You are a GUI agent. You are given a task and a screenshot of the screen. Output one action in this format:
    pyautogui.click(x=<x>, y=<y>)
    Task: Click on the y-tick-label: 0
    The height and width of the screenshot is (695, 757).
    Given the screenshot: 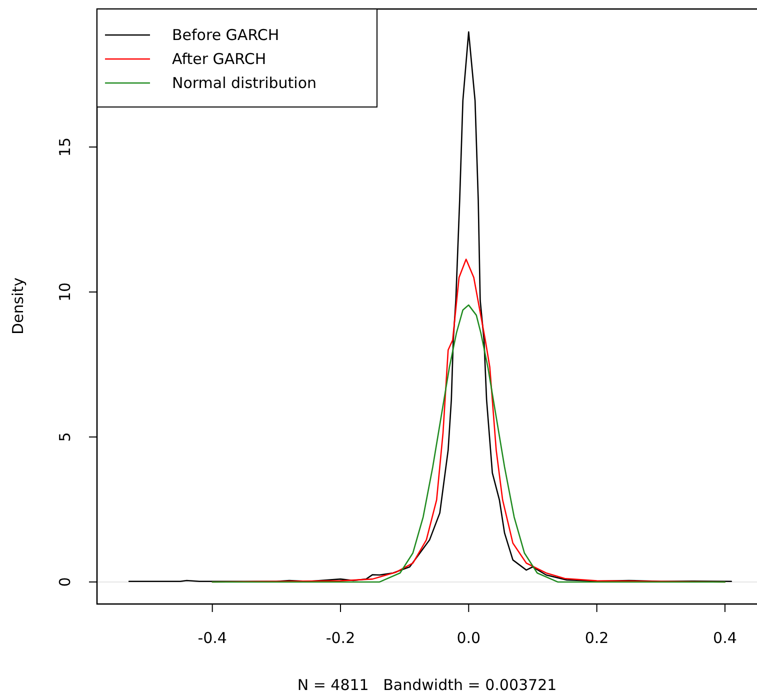 What is the action you would take?
    pyautogui.click(x=65, y=582)
    